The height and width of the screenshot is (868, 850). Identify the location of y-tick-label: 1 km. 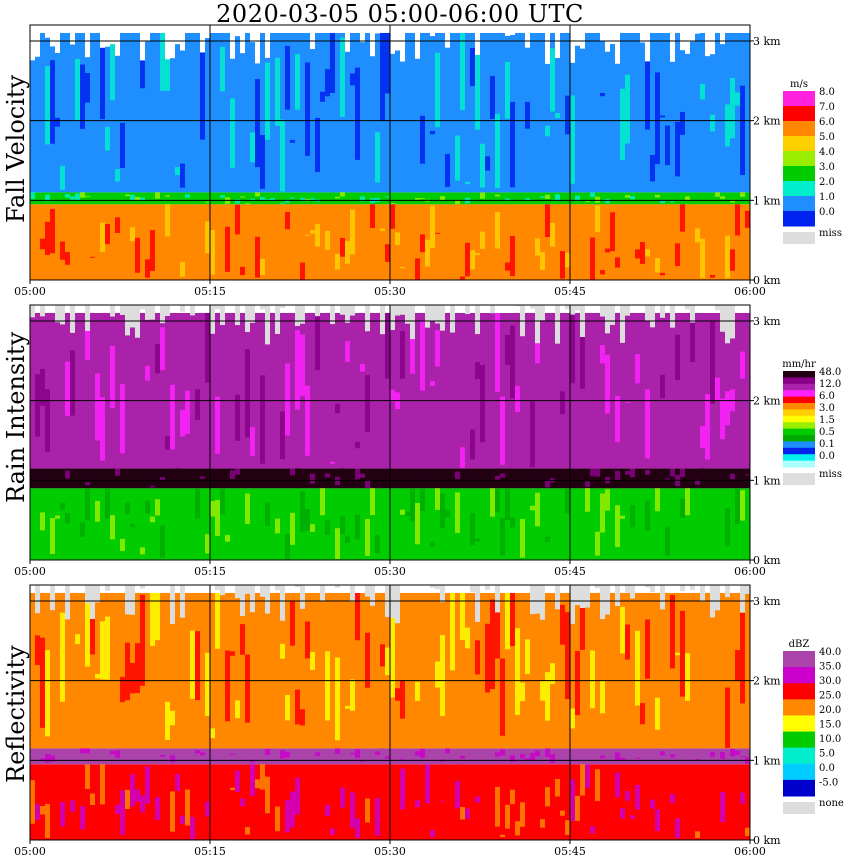
(767, 480).